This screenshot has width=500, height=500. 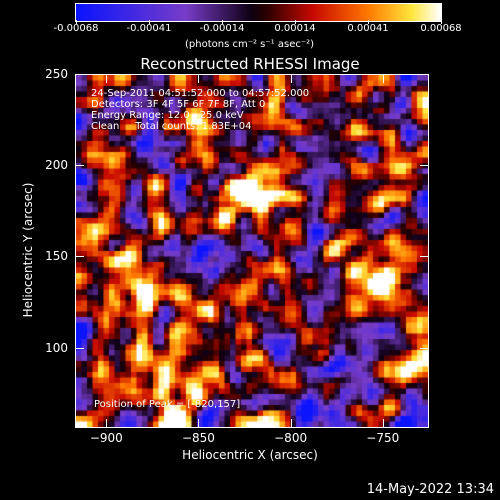 What do you see at coordinates (149, 28) in the screenshot?
I see `colorbar-tick-label: -0.00041` at bounding box center [149, 28].